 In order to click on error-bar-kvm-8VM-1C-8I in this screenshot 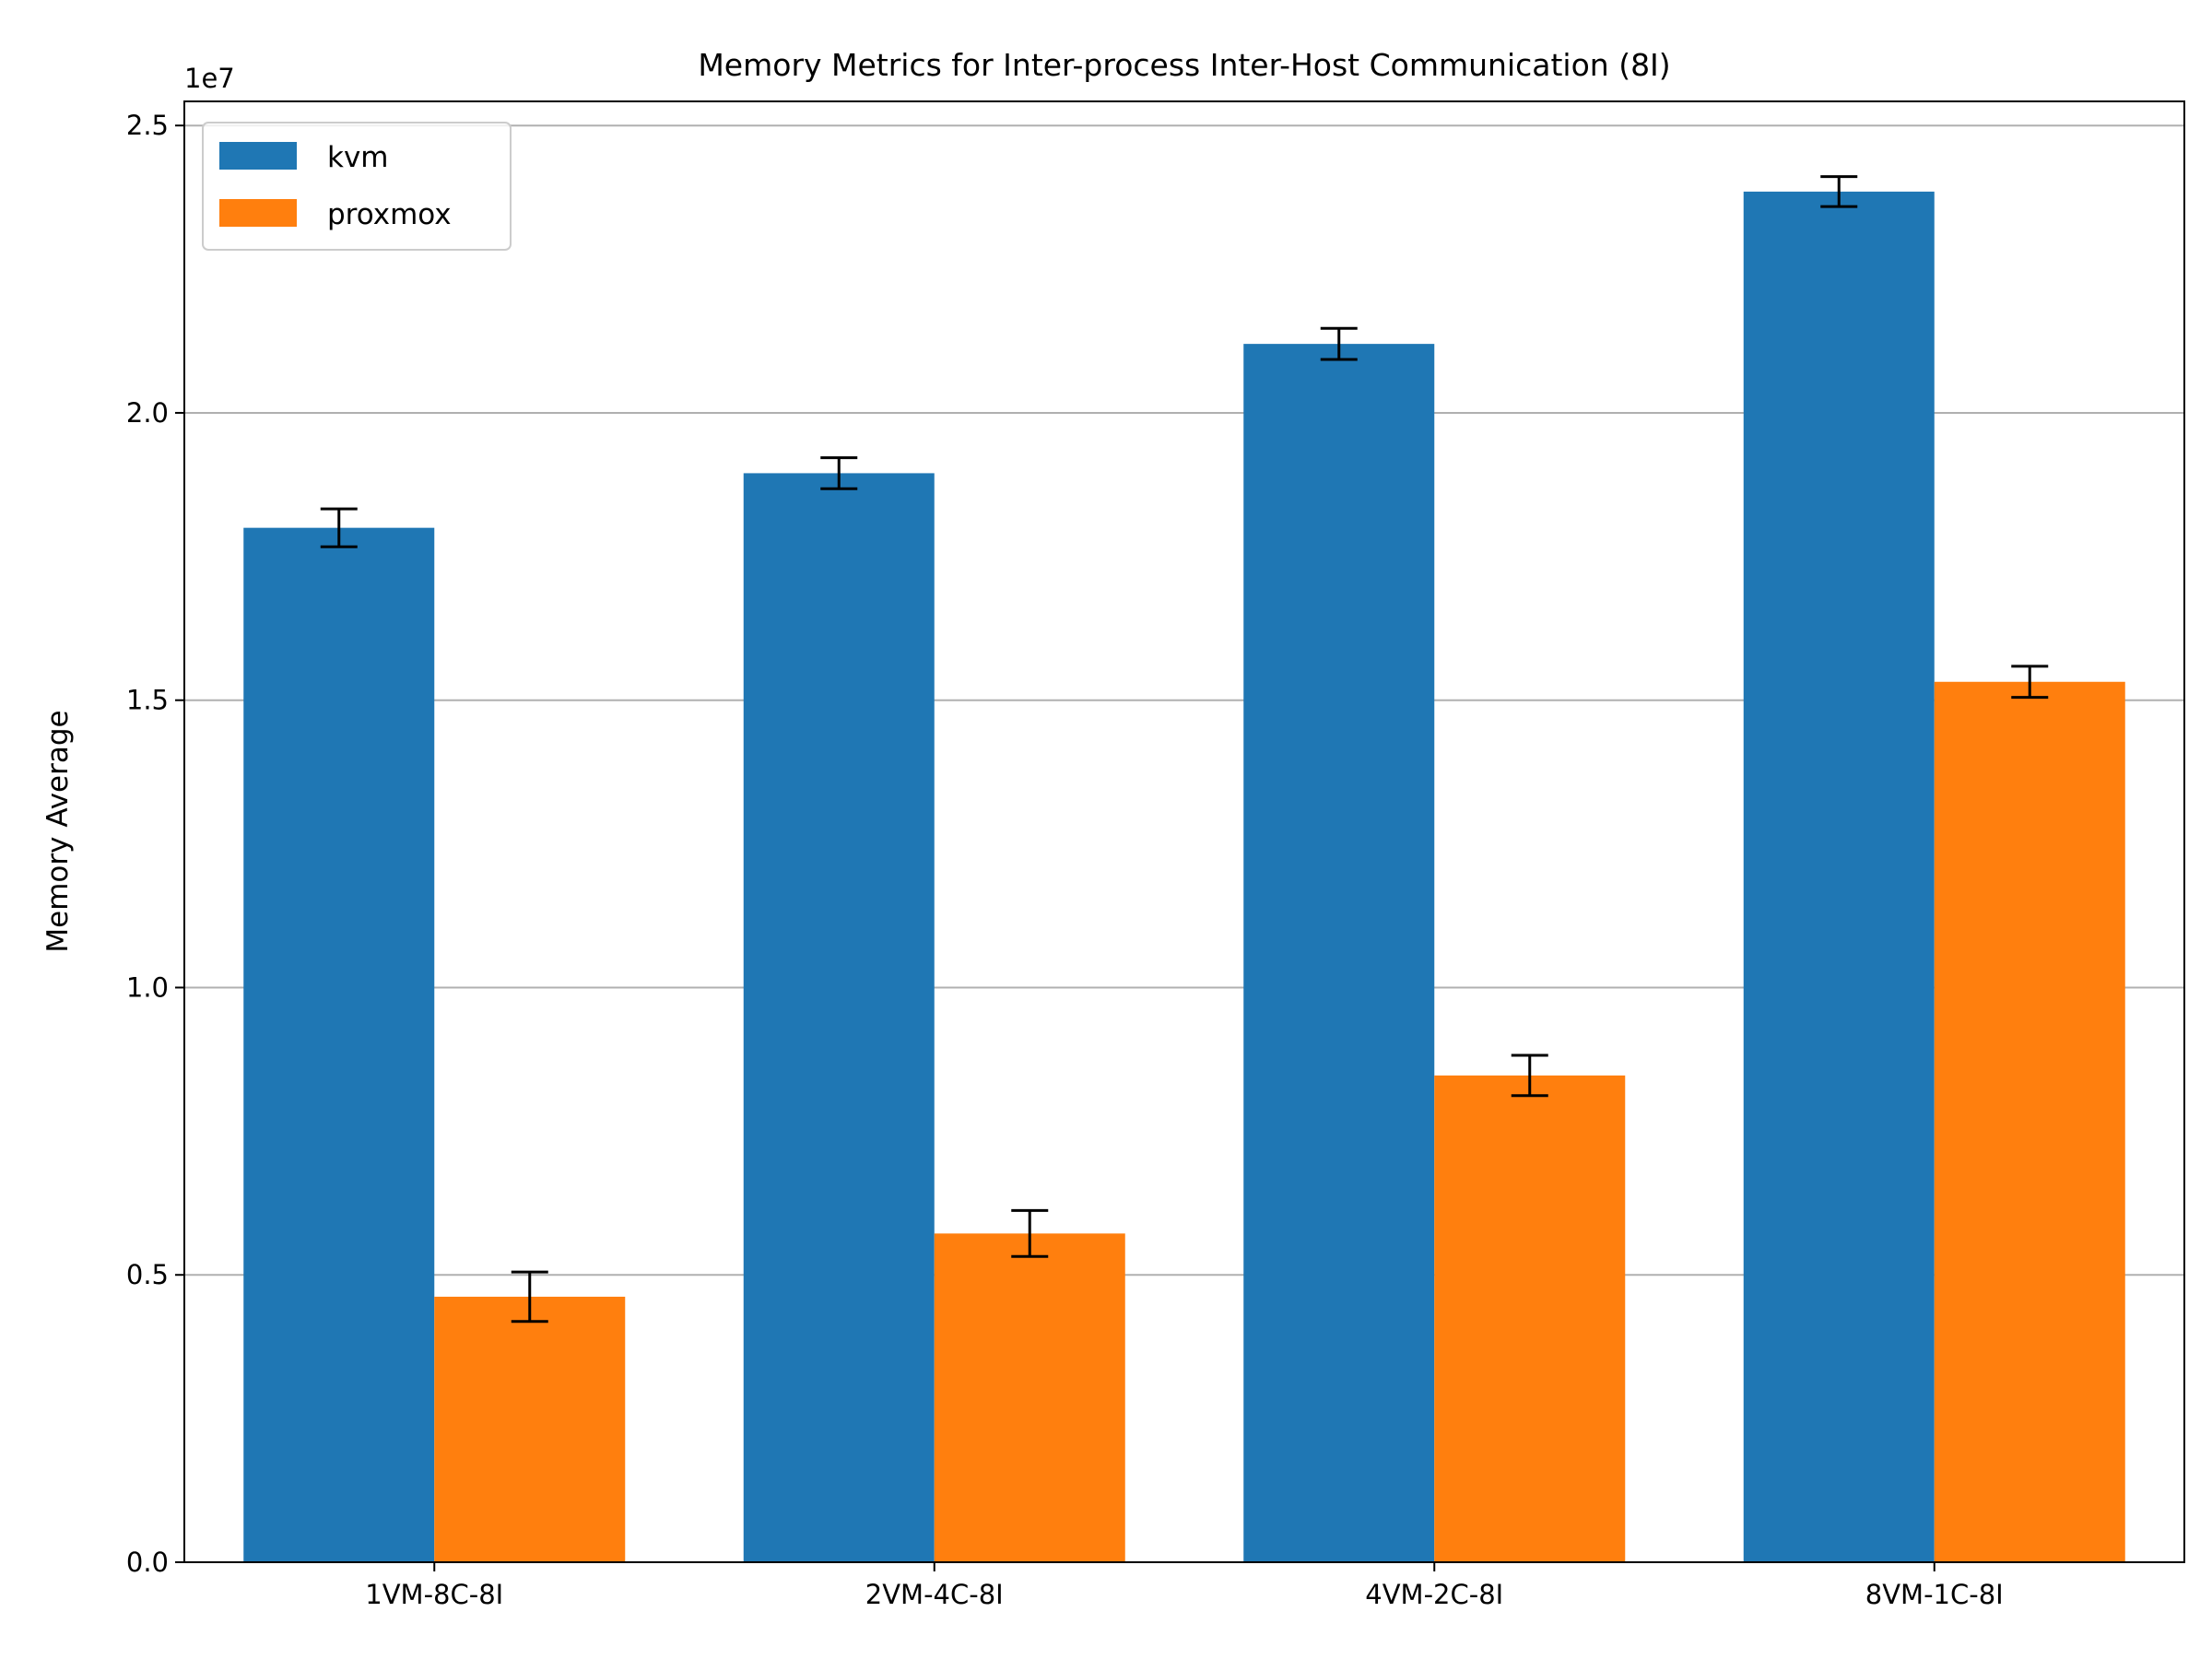, I will do `click(1839, 191)`.